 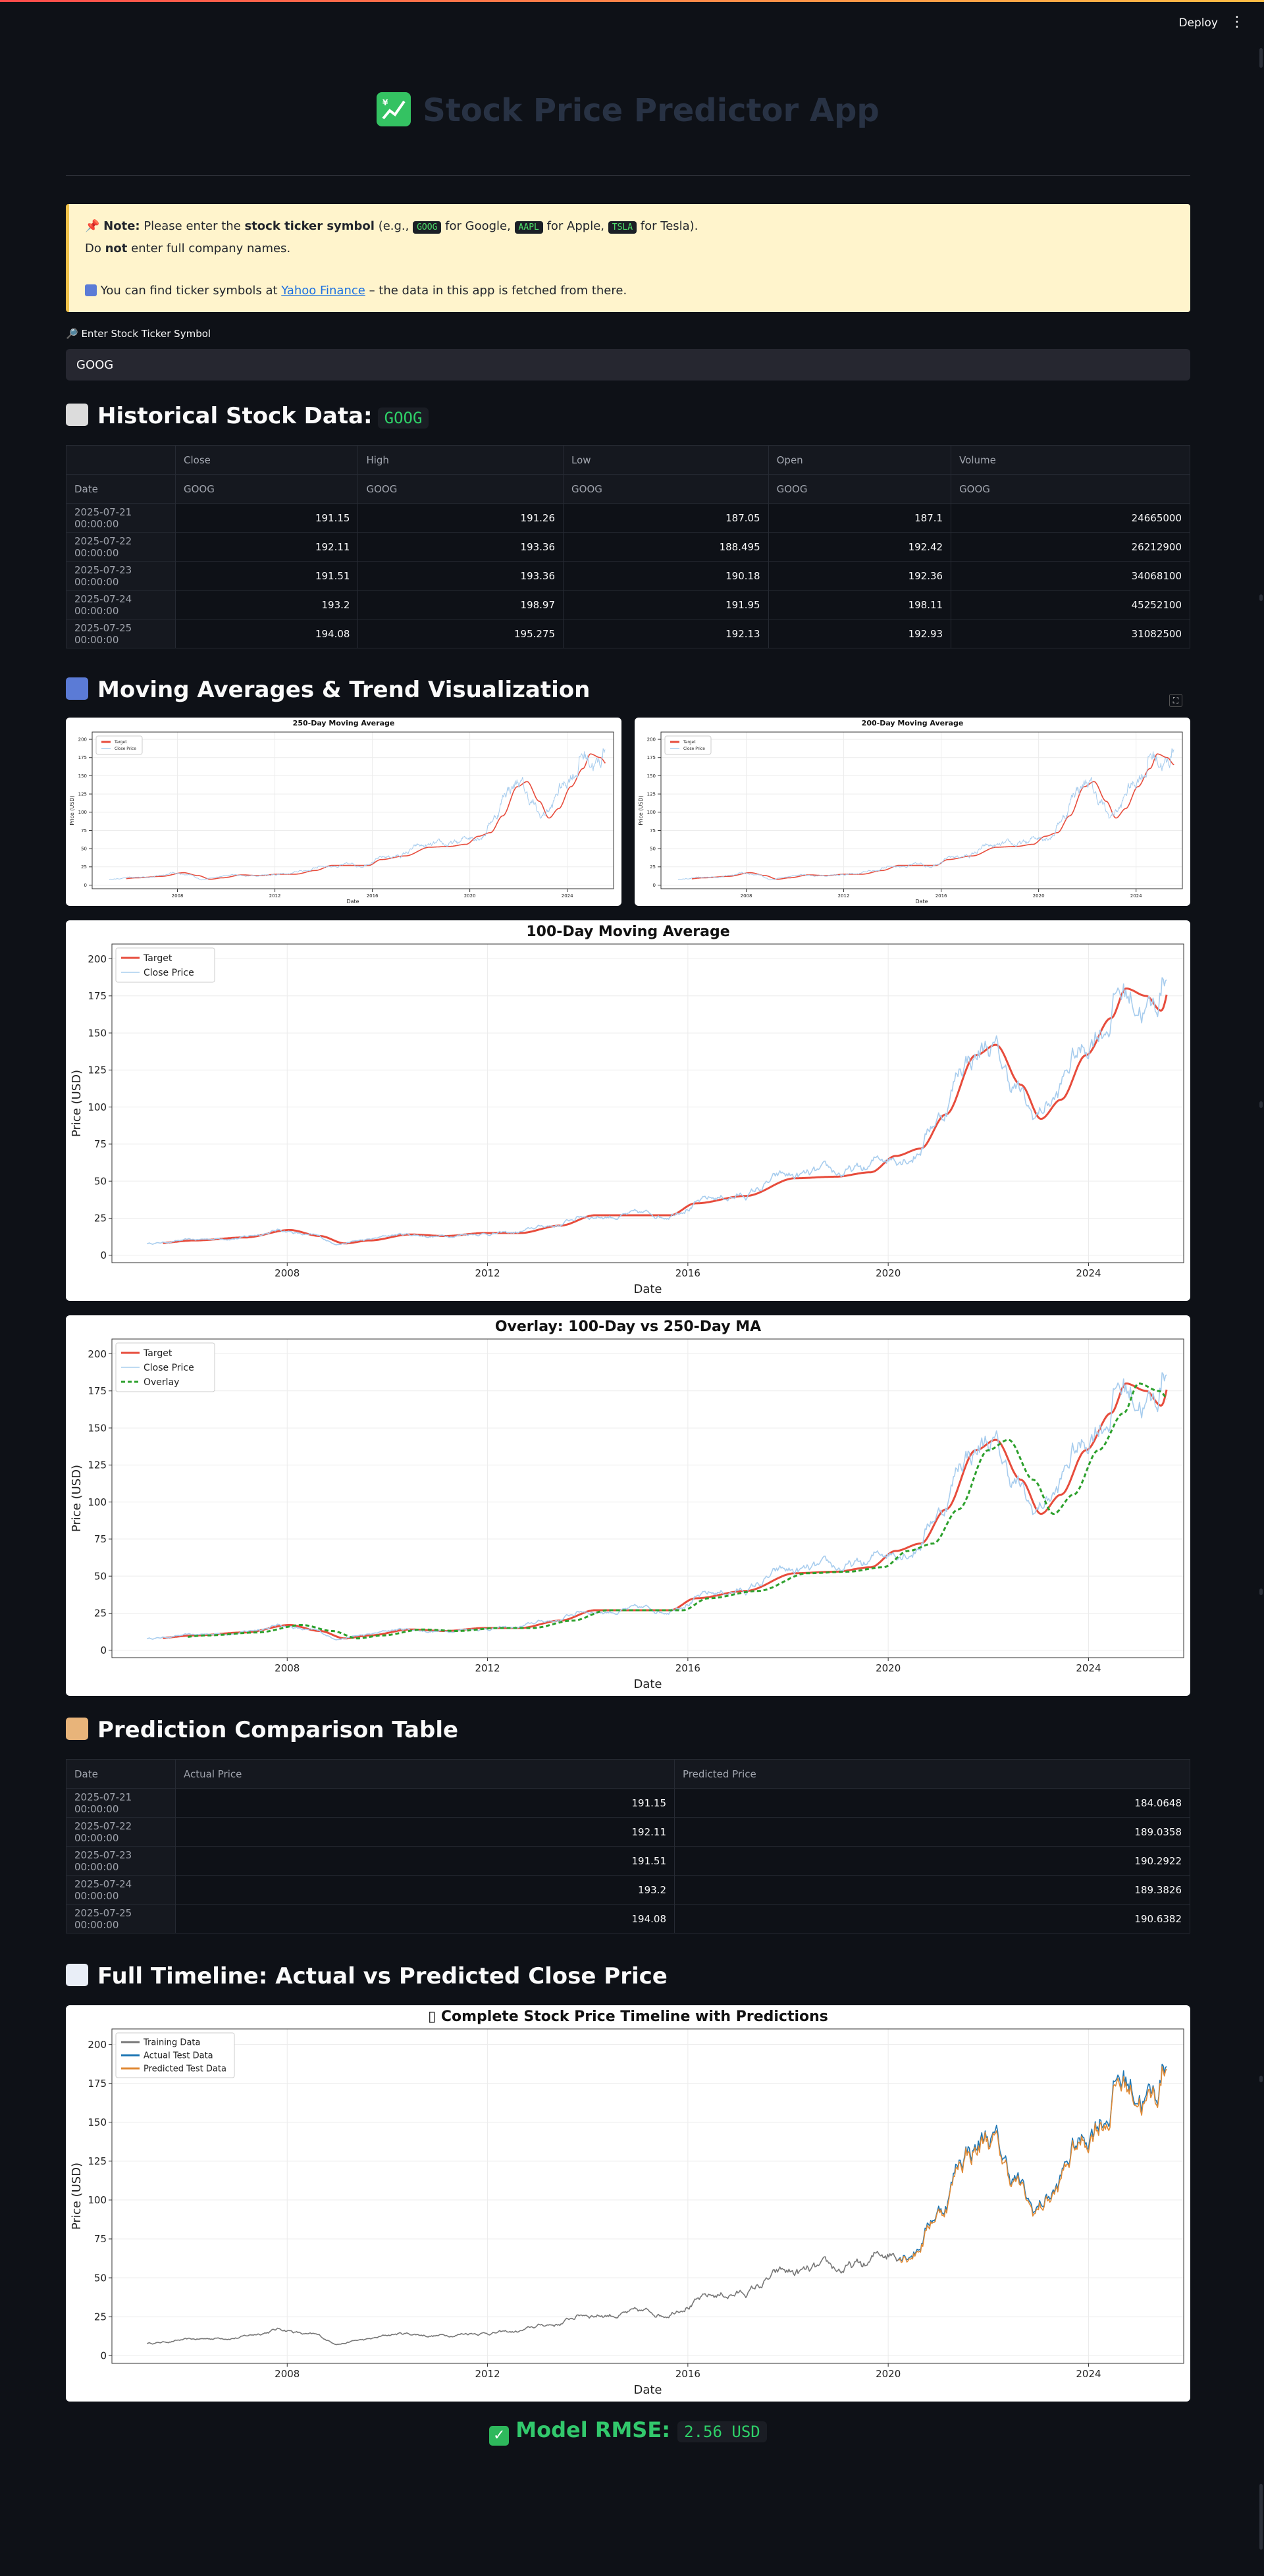 What do you see at coordinates (460, 604) in the screenshot?
I see `table-cell: 198.97` at bounding box center [460, 604].